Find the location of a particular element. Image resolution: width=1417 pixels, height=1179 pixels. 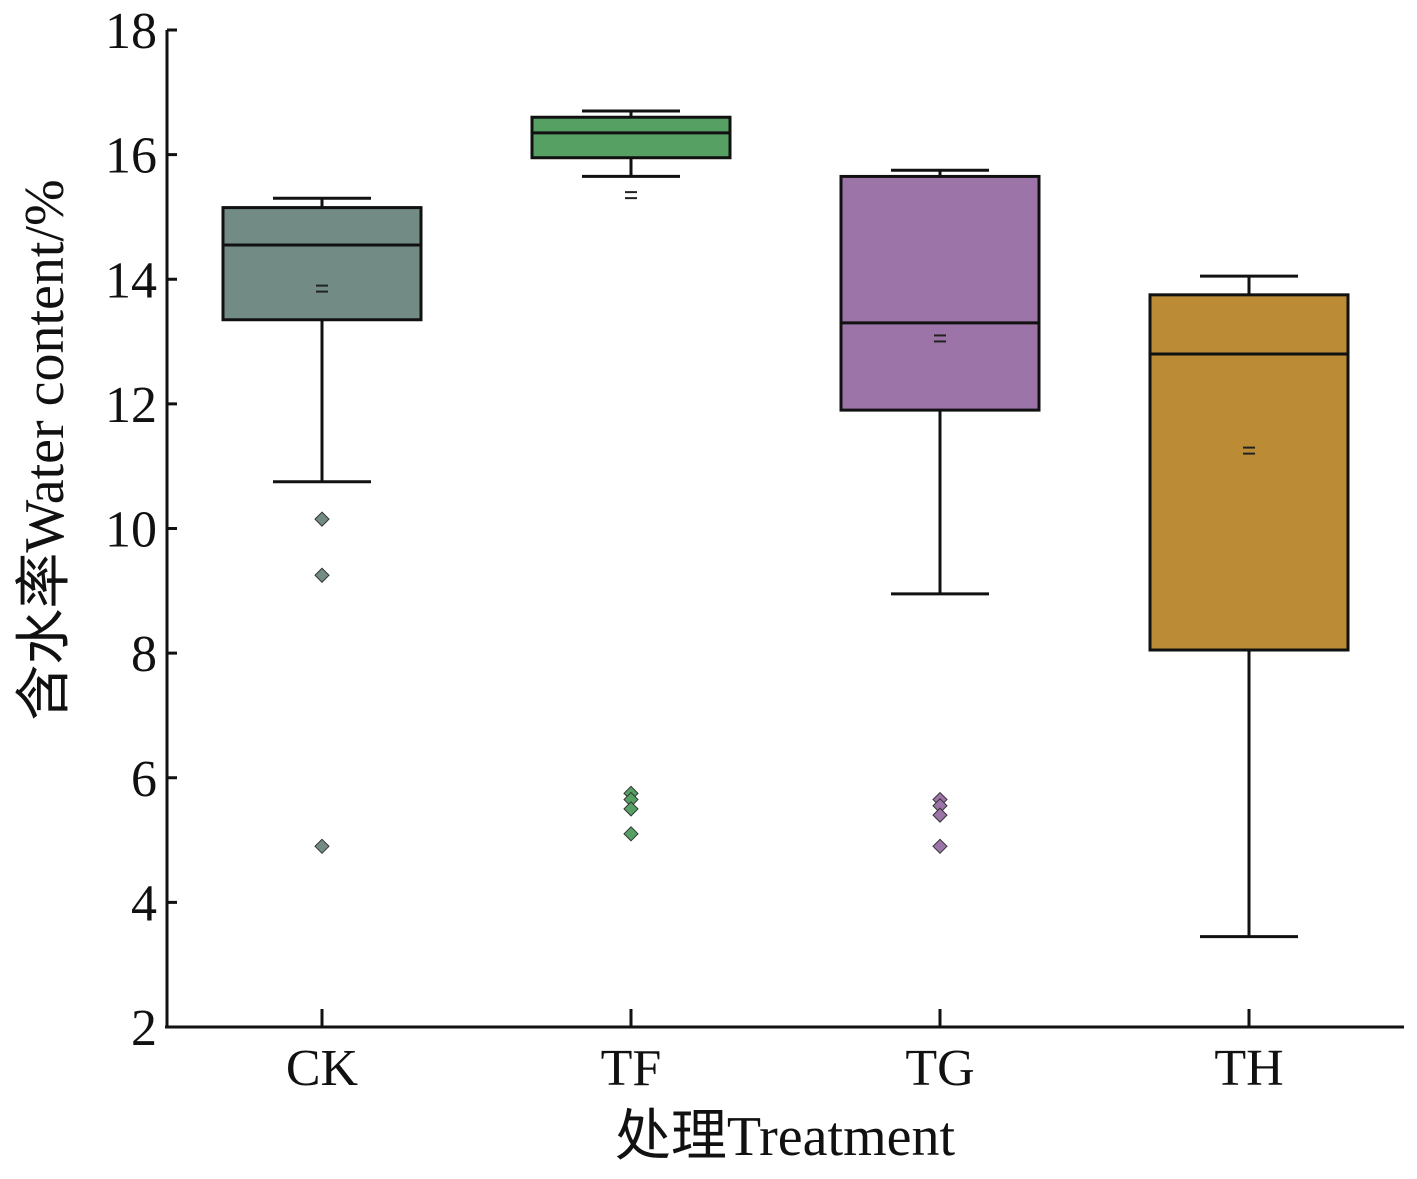

x-tick-label-ck: CK is located at coordinates (322, 1068).